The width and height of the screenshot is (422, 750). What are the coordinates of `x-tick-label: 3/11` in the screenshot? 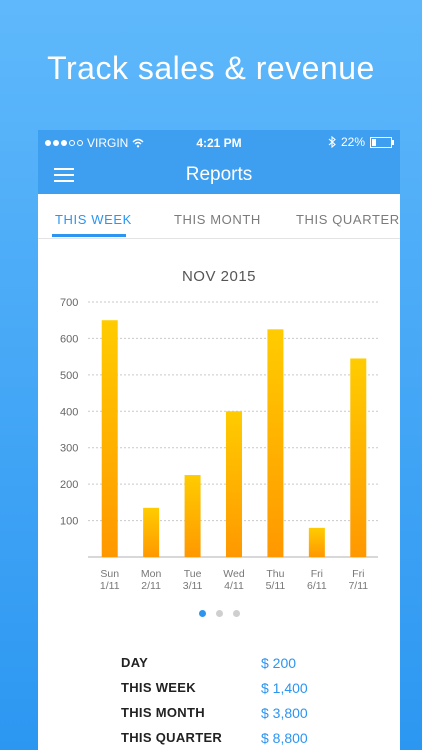 It's located at (193, 586).